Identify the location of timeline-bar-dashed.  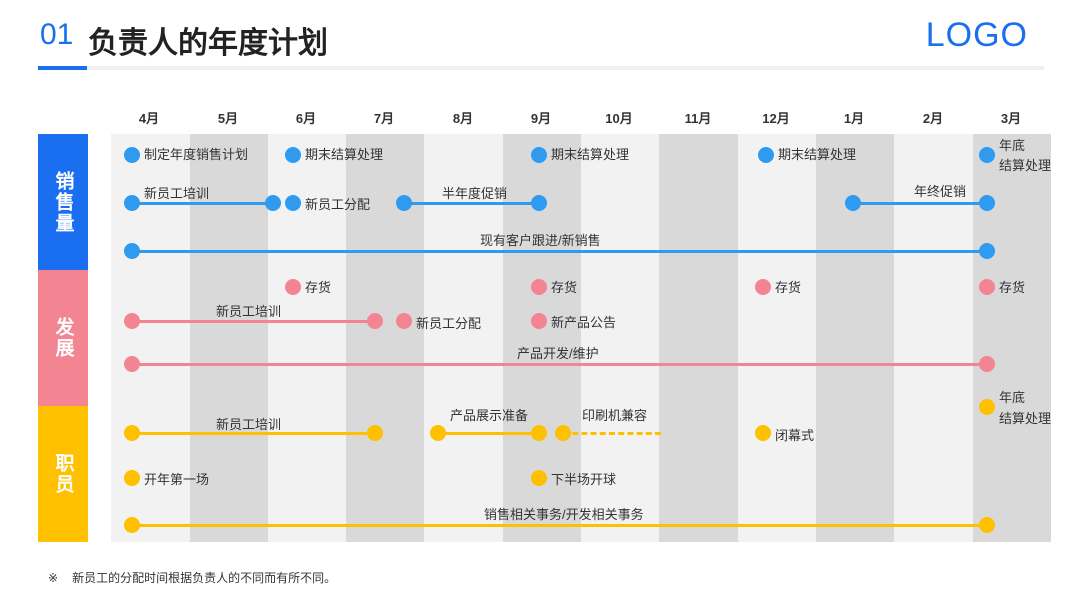
(612, 433).